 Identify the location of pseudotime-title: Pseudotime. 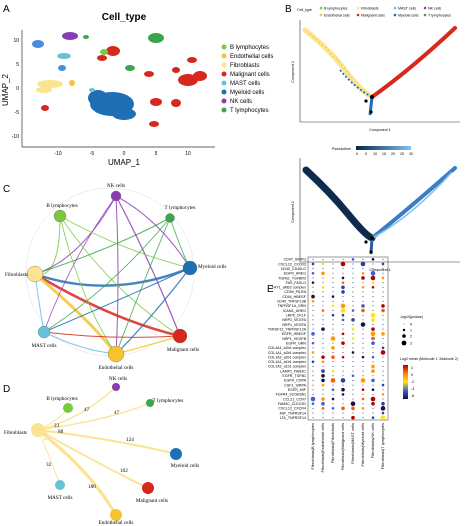
(341, 149).